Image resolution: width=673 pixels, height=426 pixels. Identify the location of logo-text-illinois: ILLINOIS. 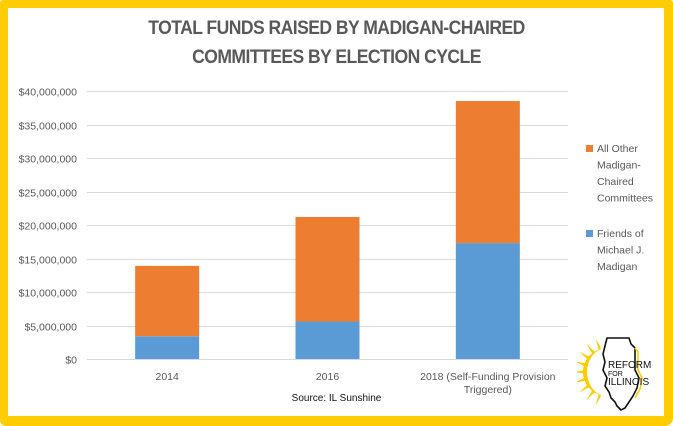
(628, 382).